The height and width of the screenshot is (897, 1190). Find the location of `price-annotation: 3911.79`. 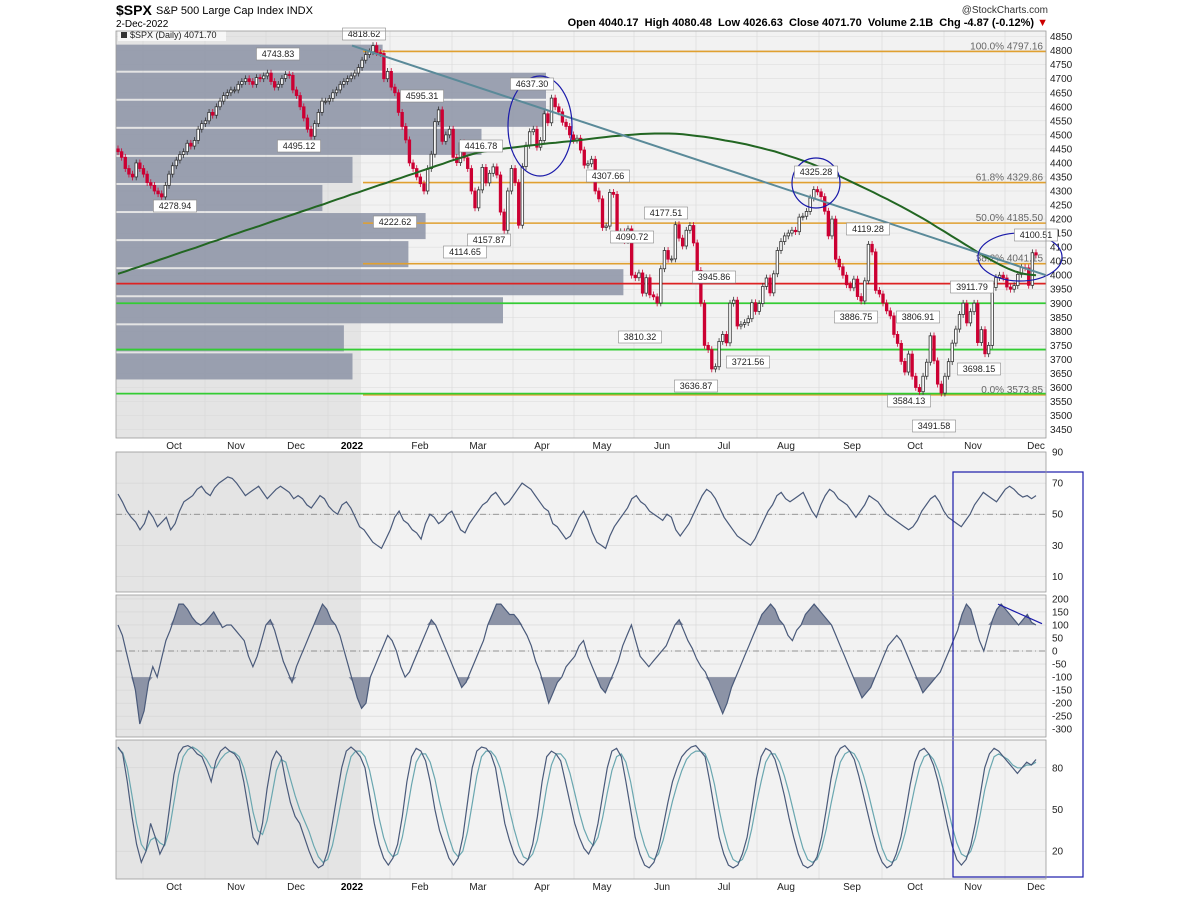

price-annotation: 3911.79 is located at coordinates (972, 287).